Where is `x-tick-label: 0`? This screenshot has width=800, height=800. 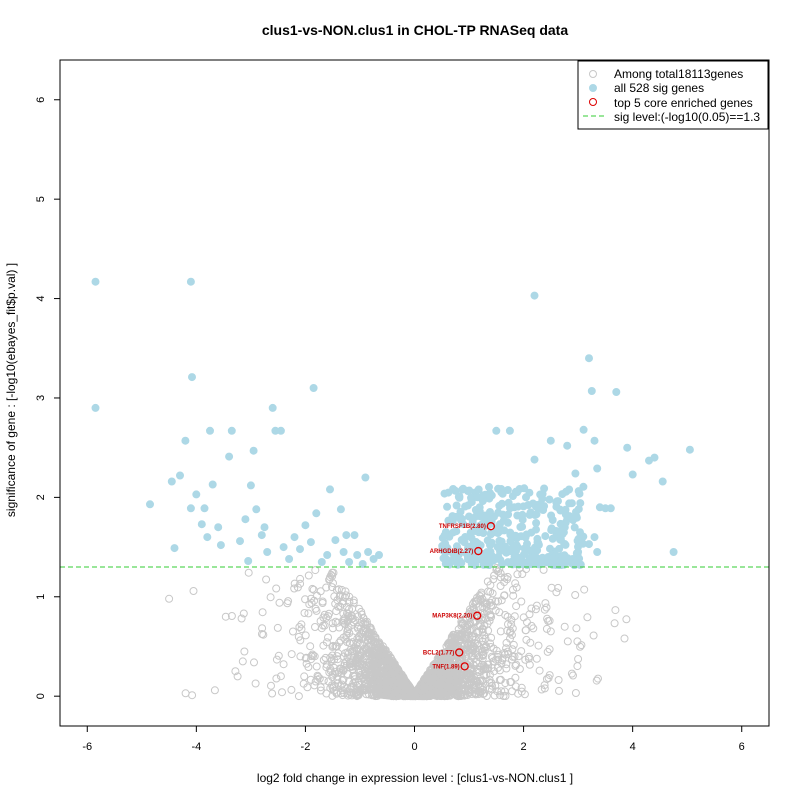 x-tick-label: 0 is located at coordinates (414, 747).